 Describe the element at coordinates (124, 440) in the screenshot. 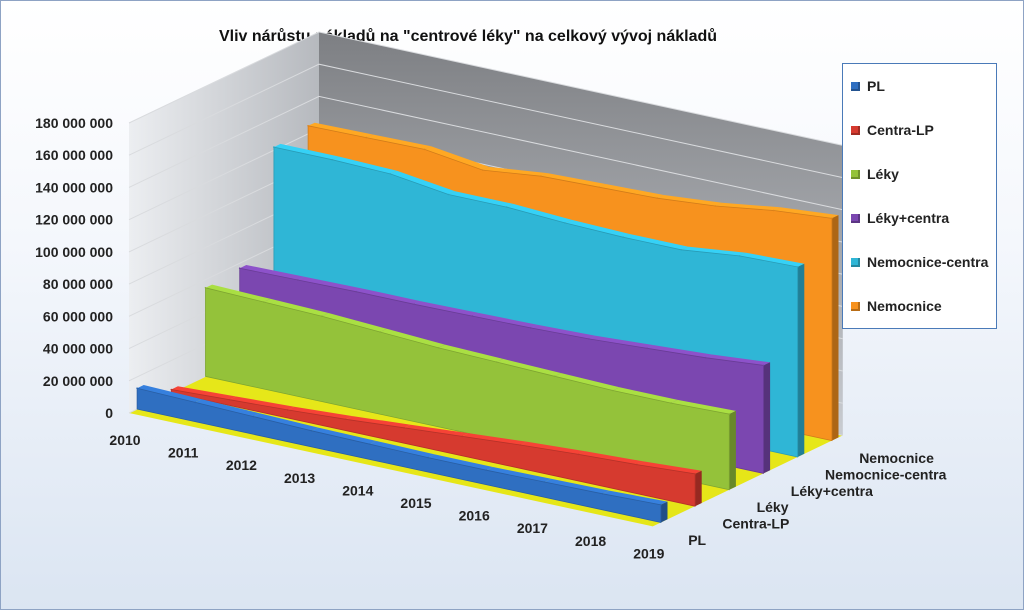

I see `x-tick-label: 2010` at that location.